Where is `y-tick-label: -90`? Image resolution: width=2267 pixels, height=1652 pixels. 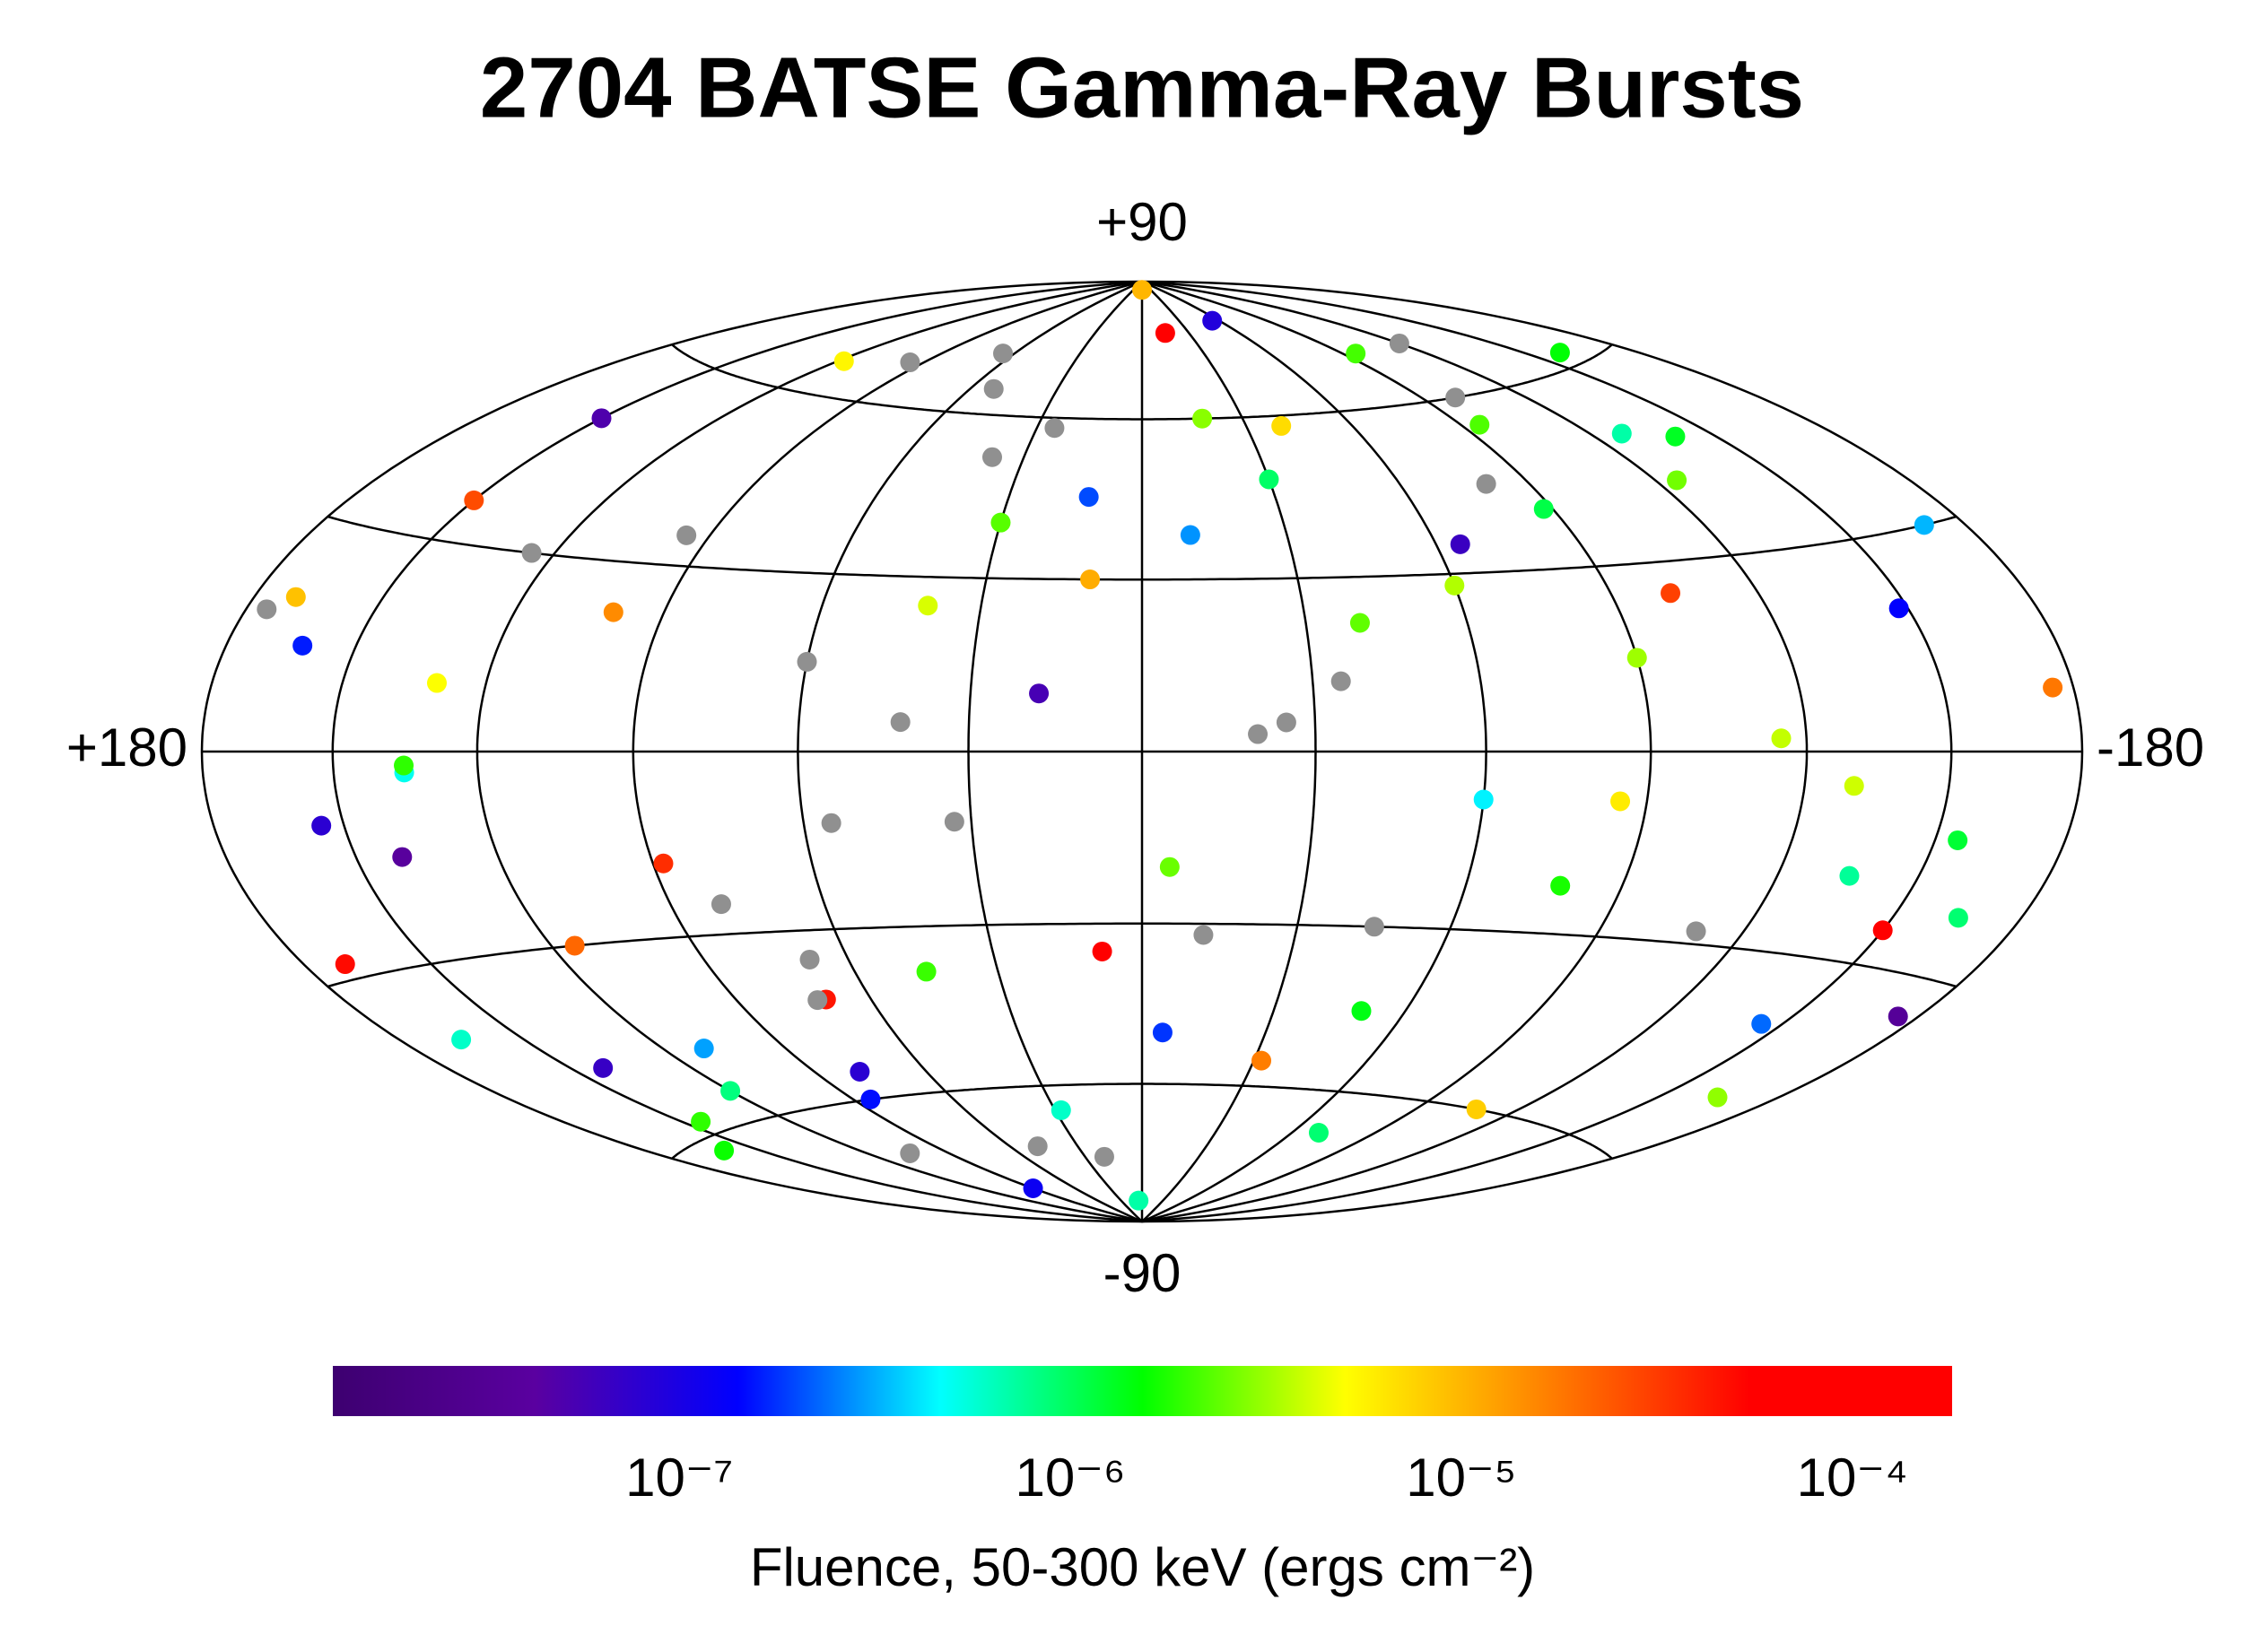
y-tick-label: -90 is located at coordinates (1142, 1273).